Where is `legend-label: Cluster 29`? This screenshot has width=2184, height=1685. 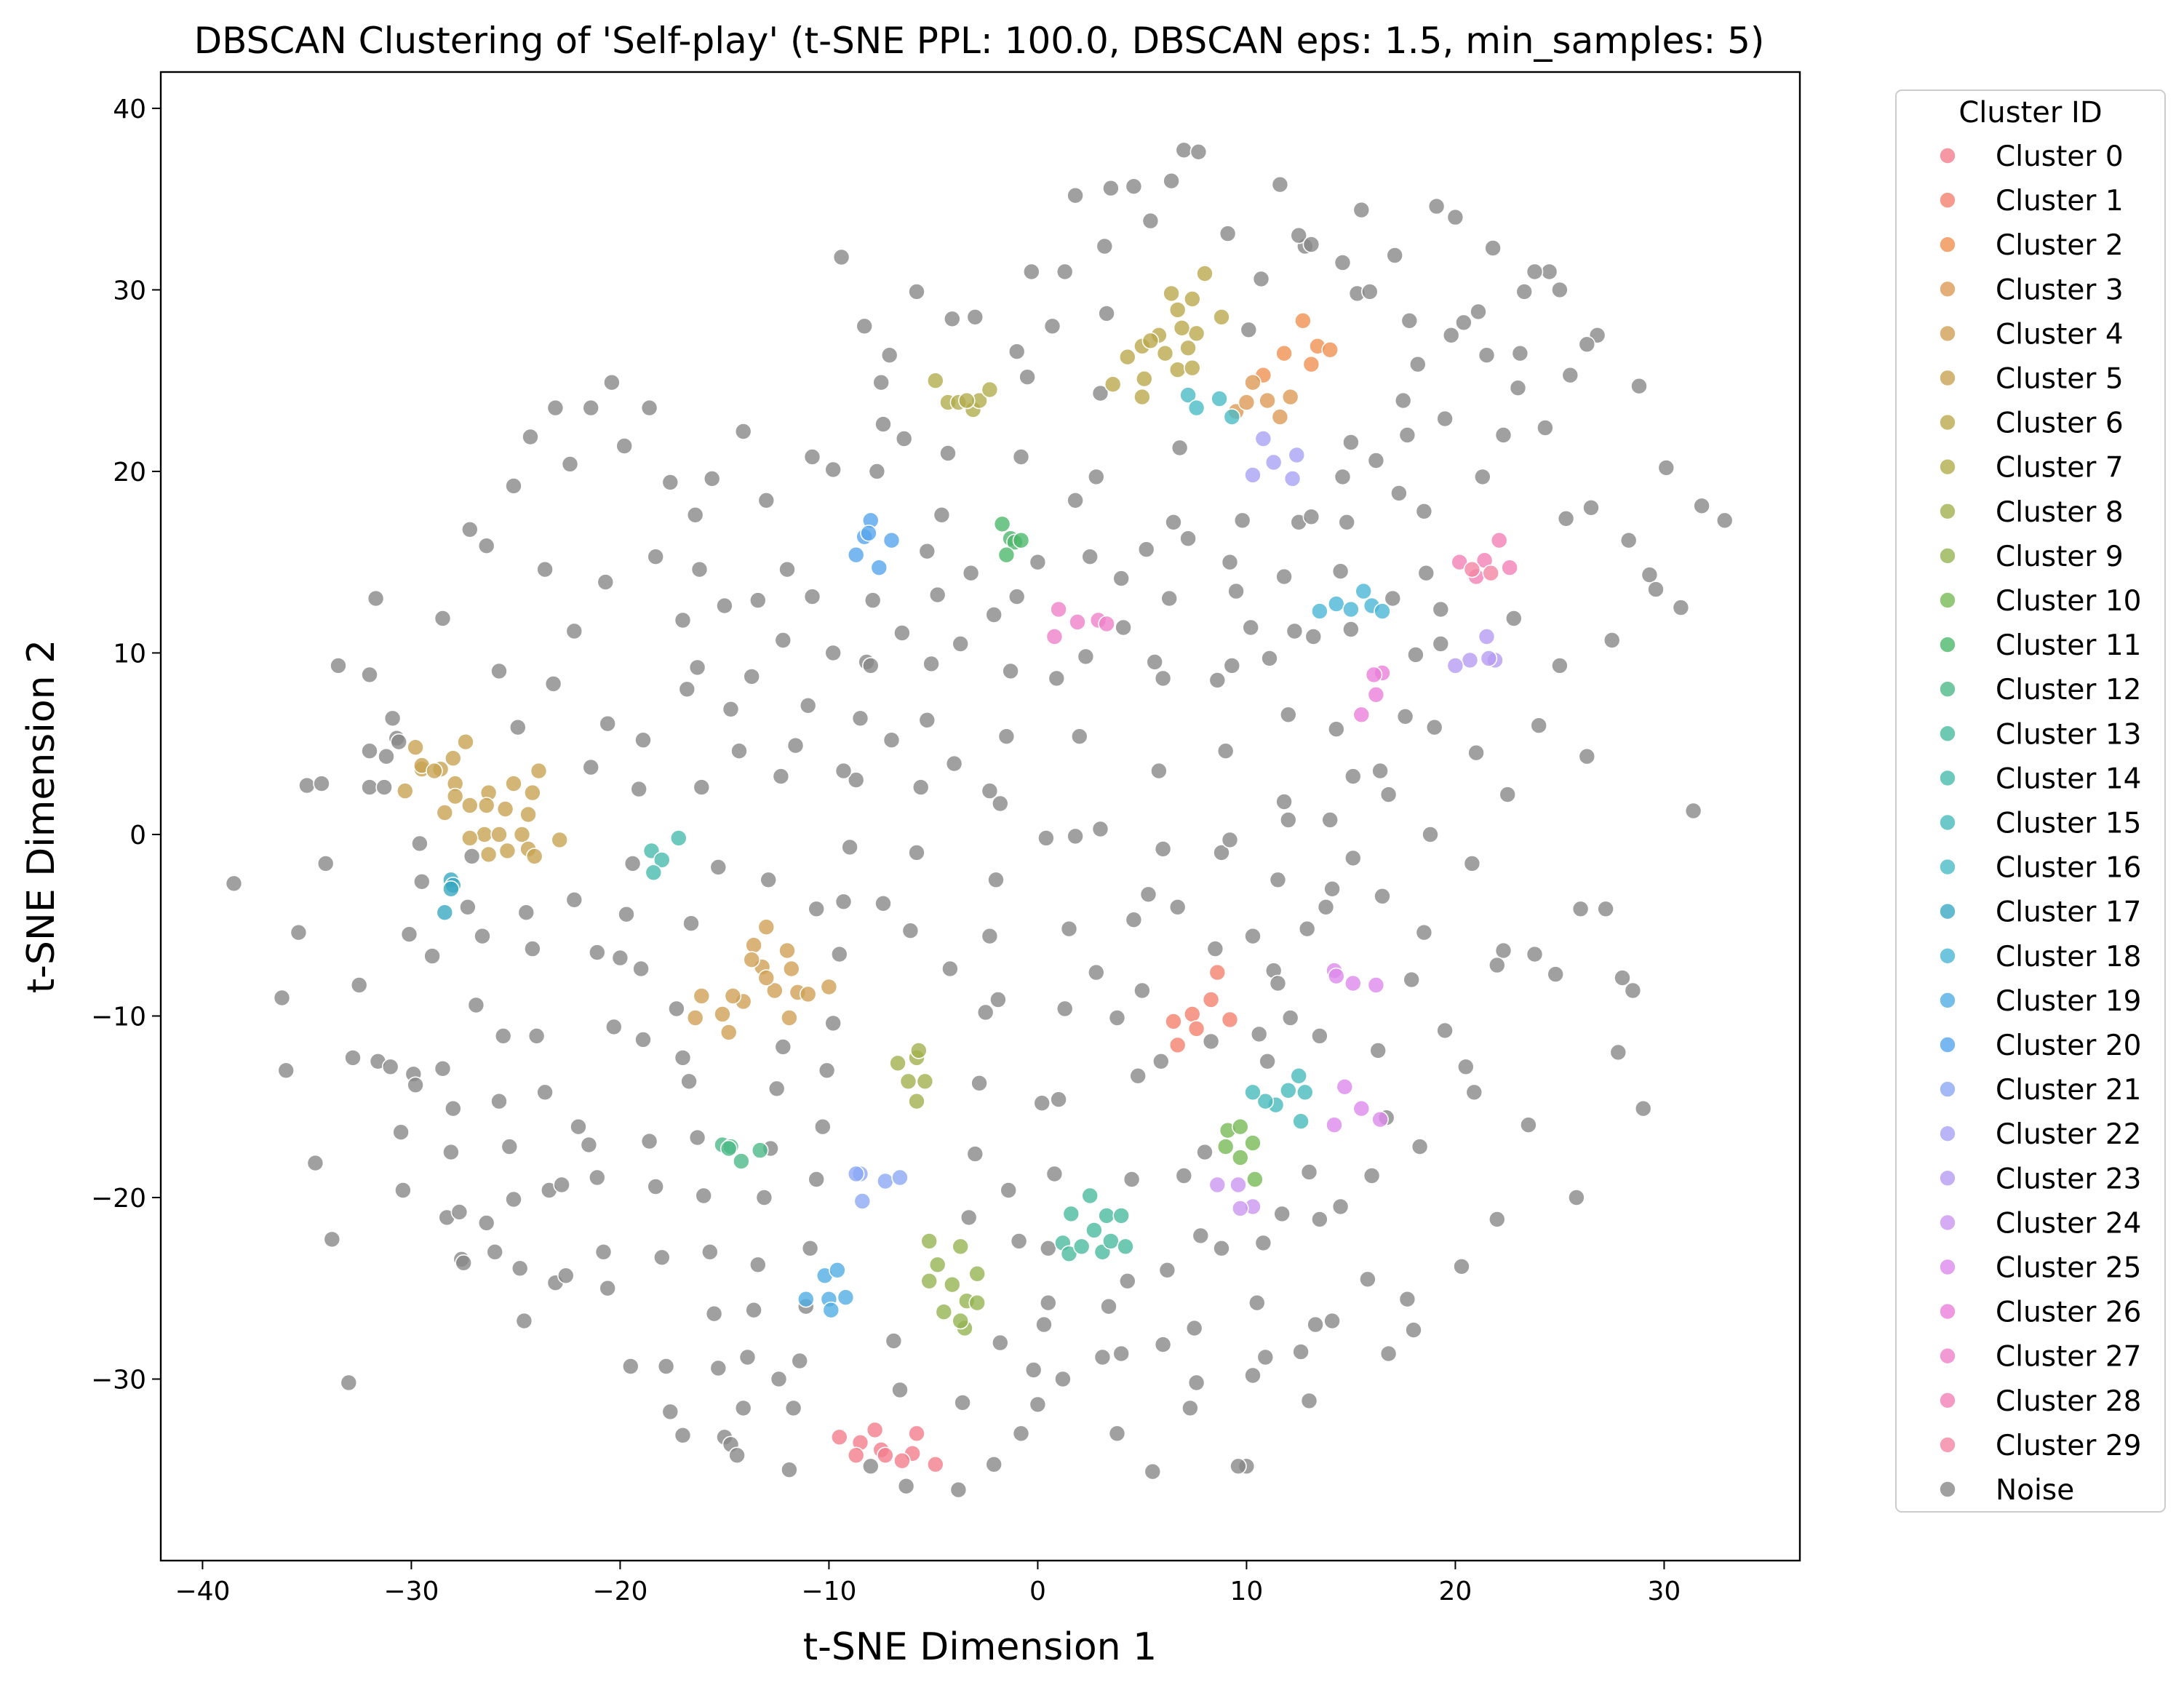 legend-label: Cluster 29 is located at coordinates (2068, 1446).